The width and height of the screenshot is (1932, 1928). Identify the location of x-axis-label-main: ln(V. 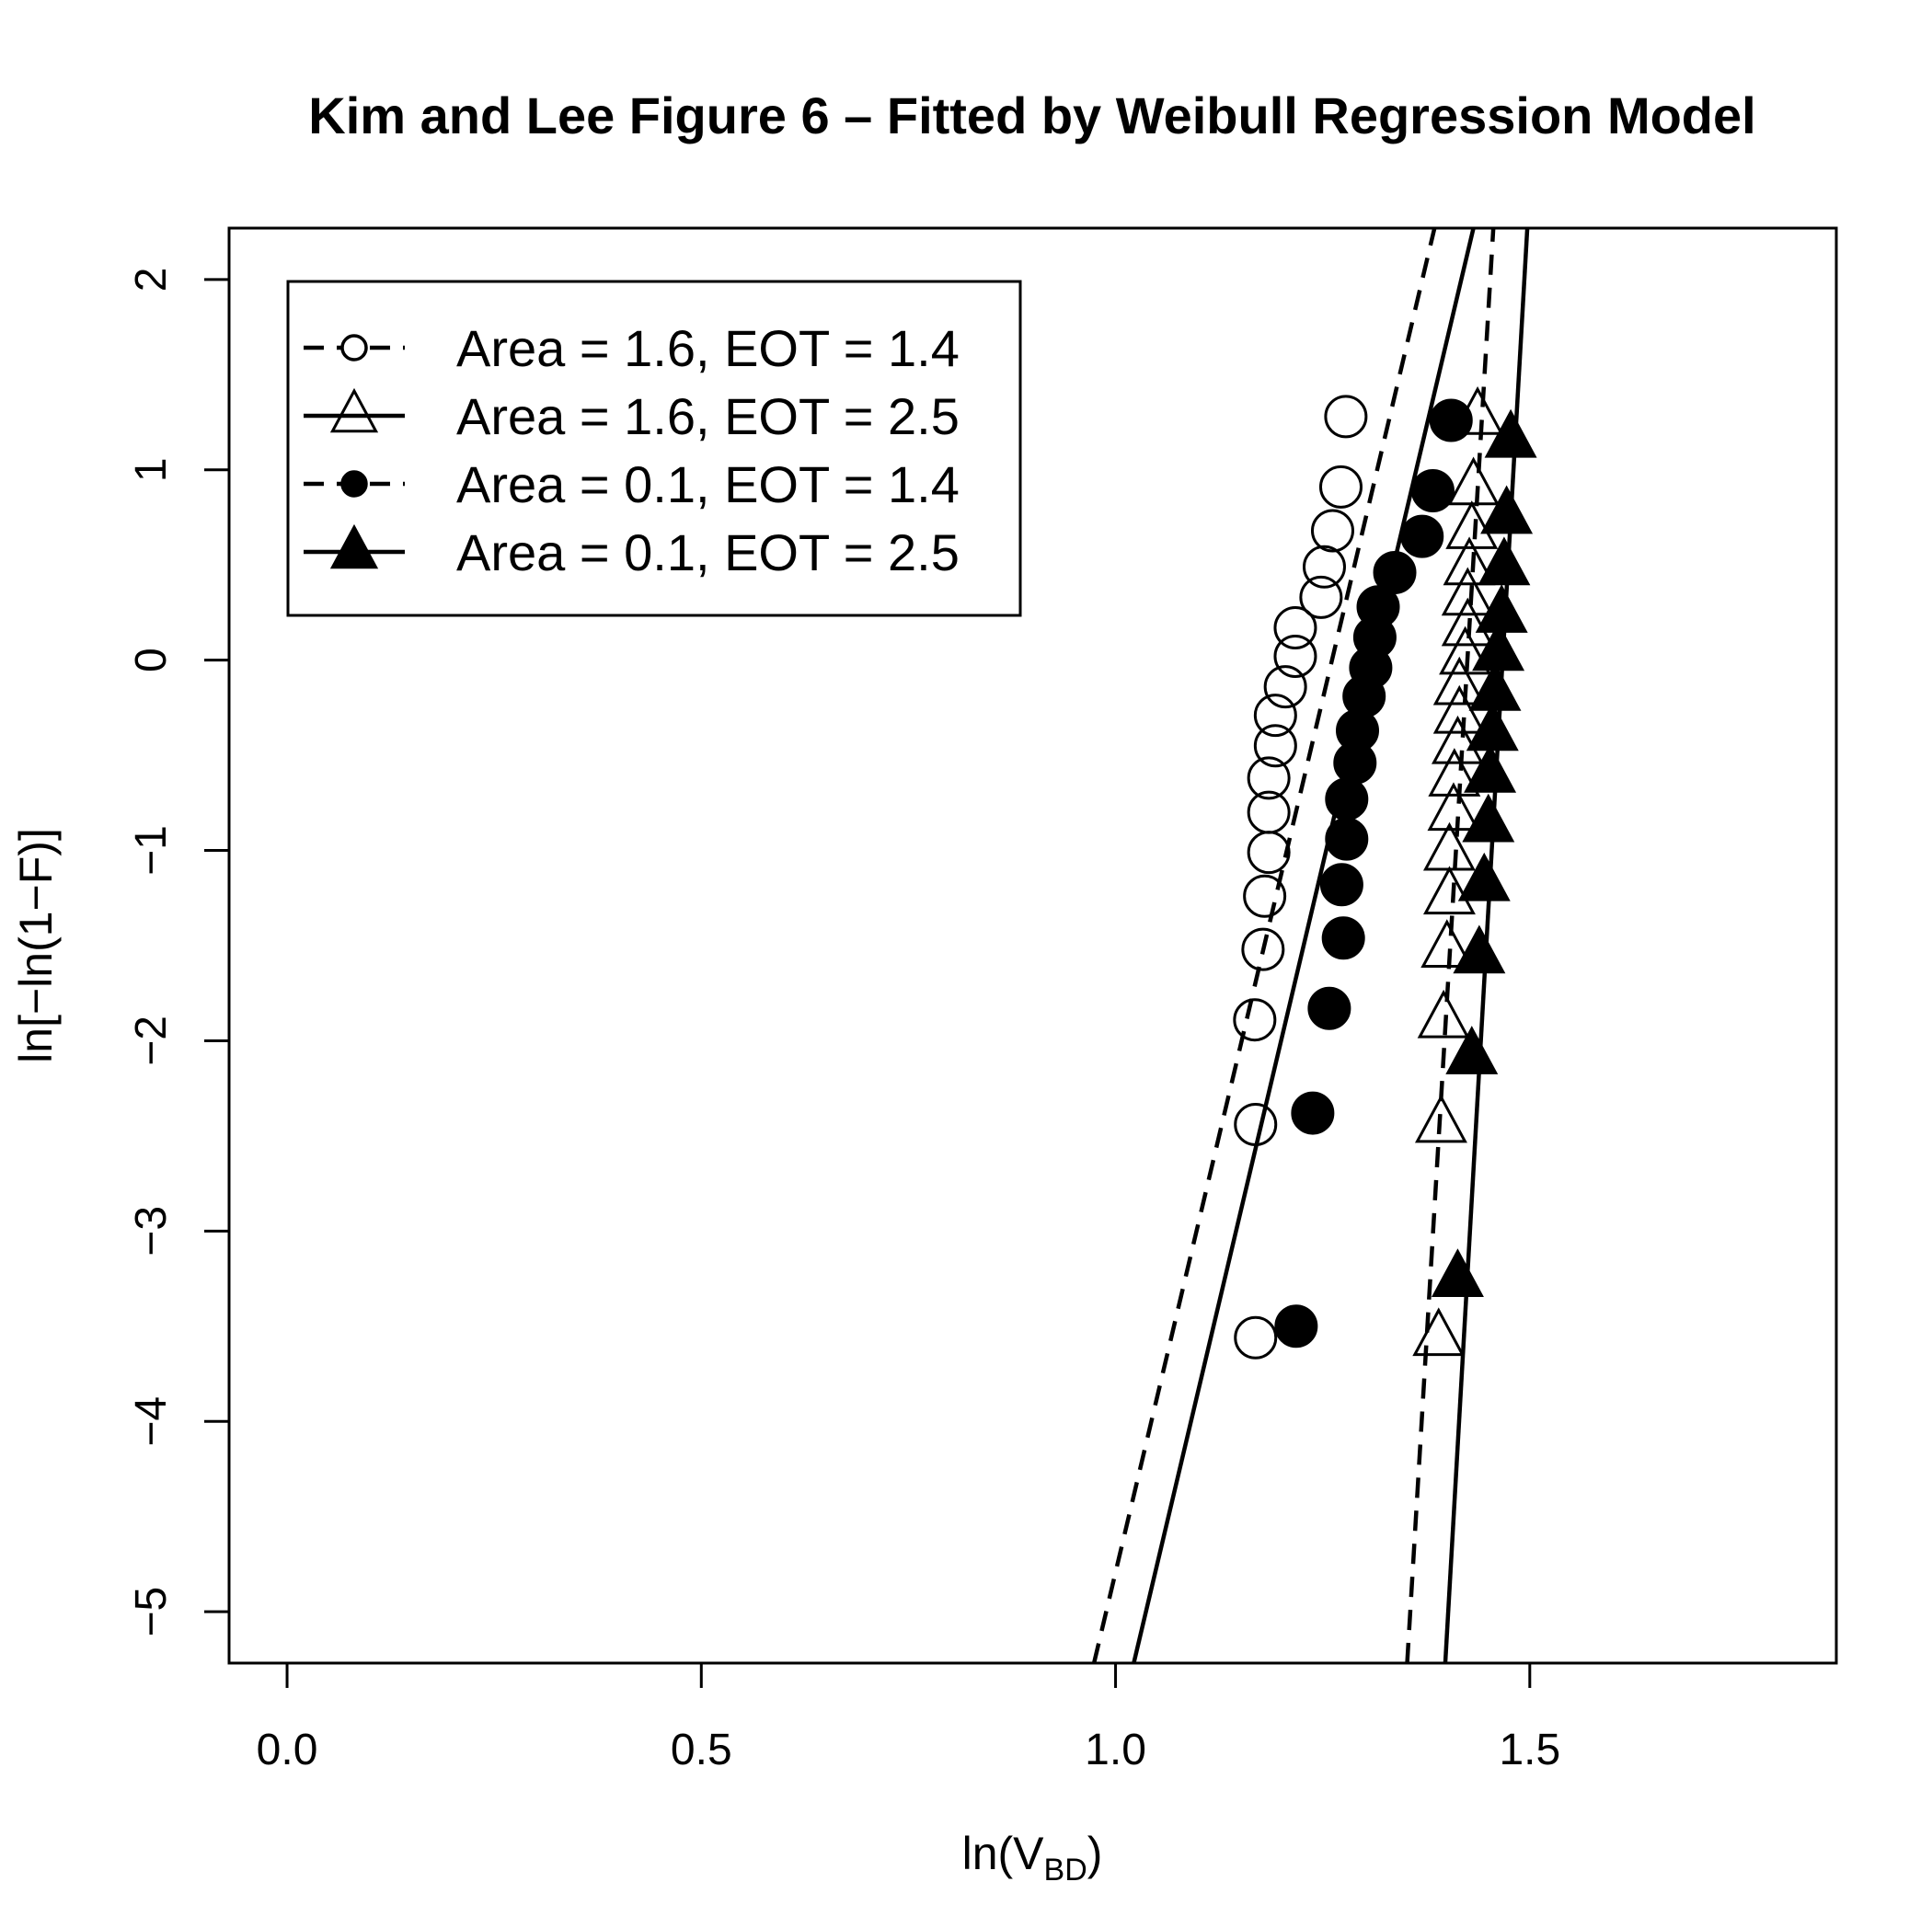
(1003, 1853).